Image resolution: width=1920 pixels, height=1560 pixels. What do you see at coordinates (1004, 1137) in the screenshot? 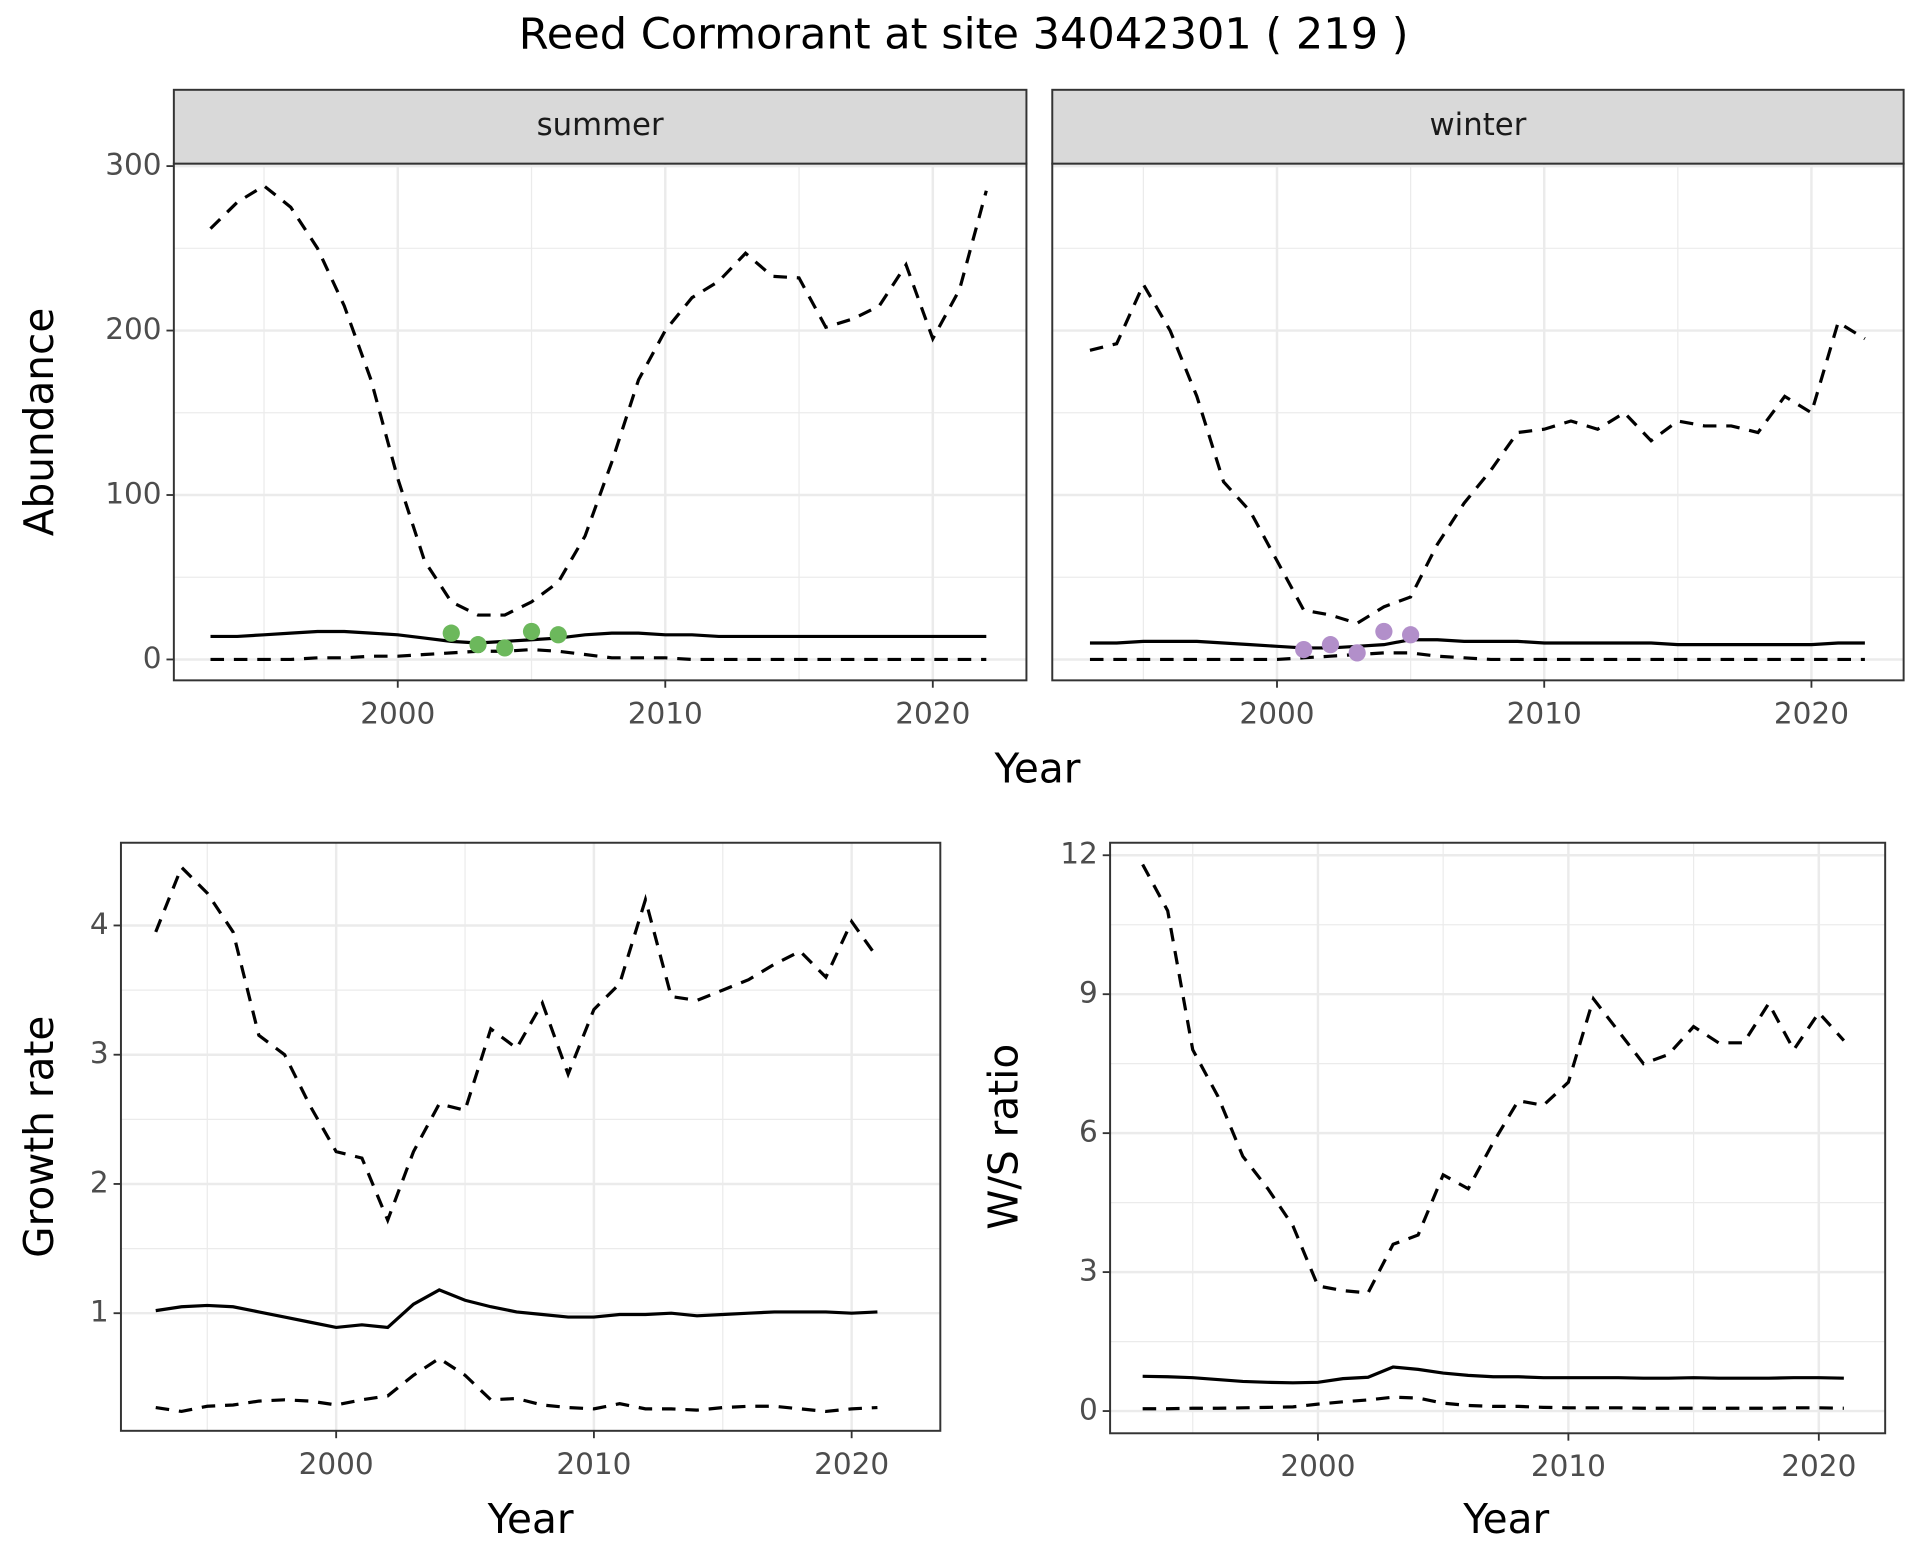
I see `y-axis-label: W/S ratio` at bounding box center [1004, 1137].